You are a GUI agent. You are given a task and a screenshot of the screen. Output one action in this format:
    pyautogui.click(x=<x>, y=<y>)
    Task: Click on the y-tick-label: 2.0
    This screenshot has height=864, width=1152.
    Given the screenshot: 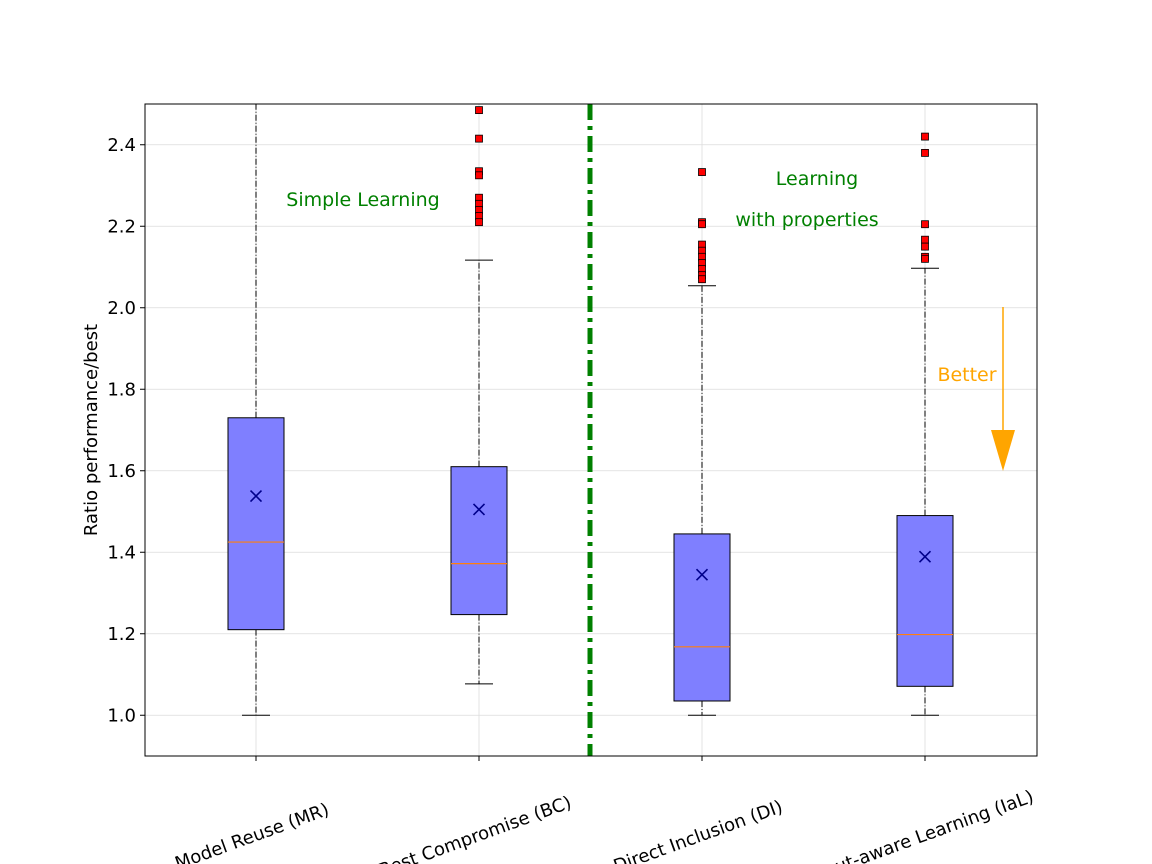 What is the action you would take?
    pyautogui.click(x=121, y=308)
    